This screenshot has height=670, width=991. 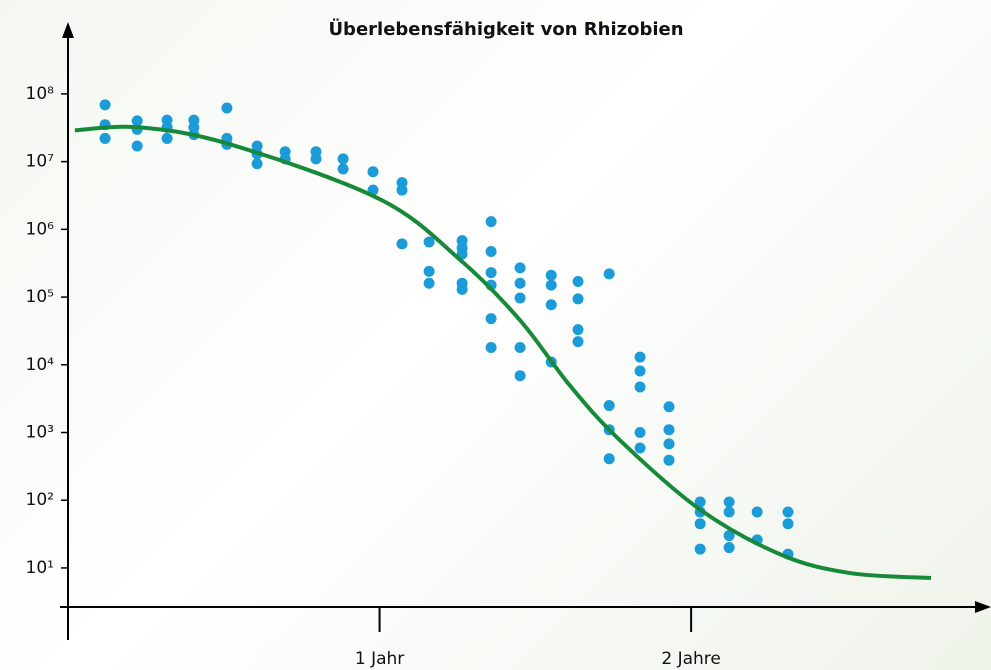 I want to click on y-tick-label: 10⁷, so click(x=40, y=162).